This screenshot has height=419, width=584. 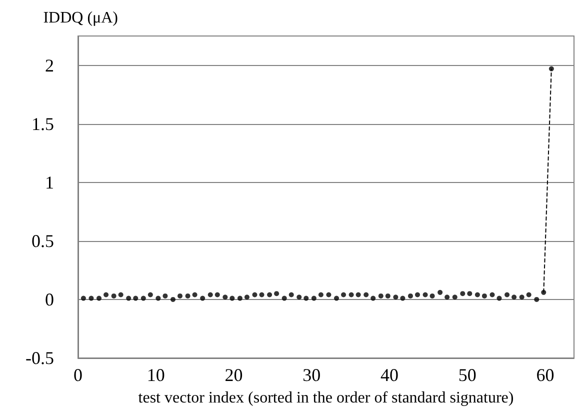 I want to click on x-tick-label: 0, so click(x=78, y=375).